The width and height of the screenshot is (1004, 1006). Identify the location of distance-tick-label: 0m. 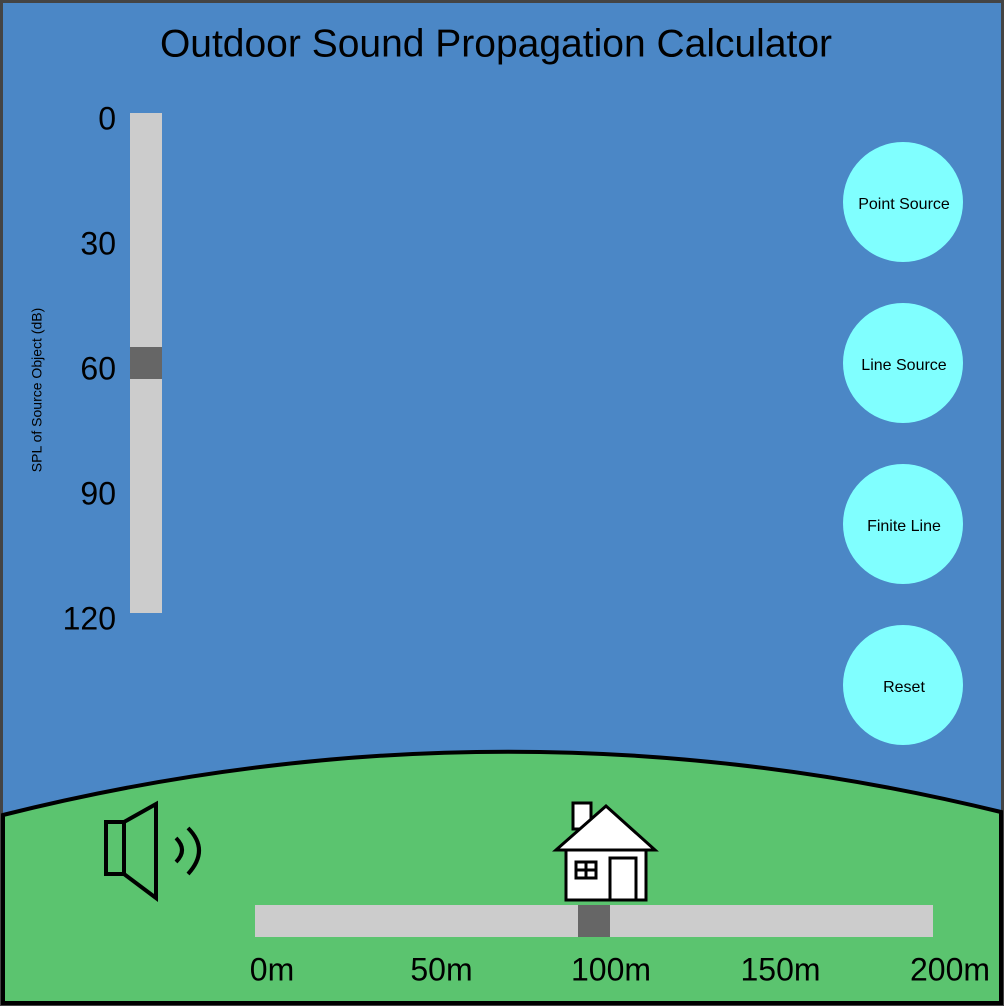
(272, 969).